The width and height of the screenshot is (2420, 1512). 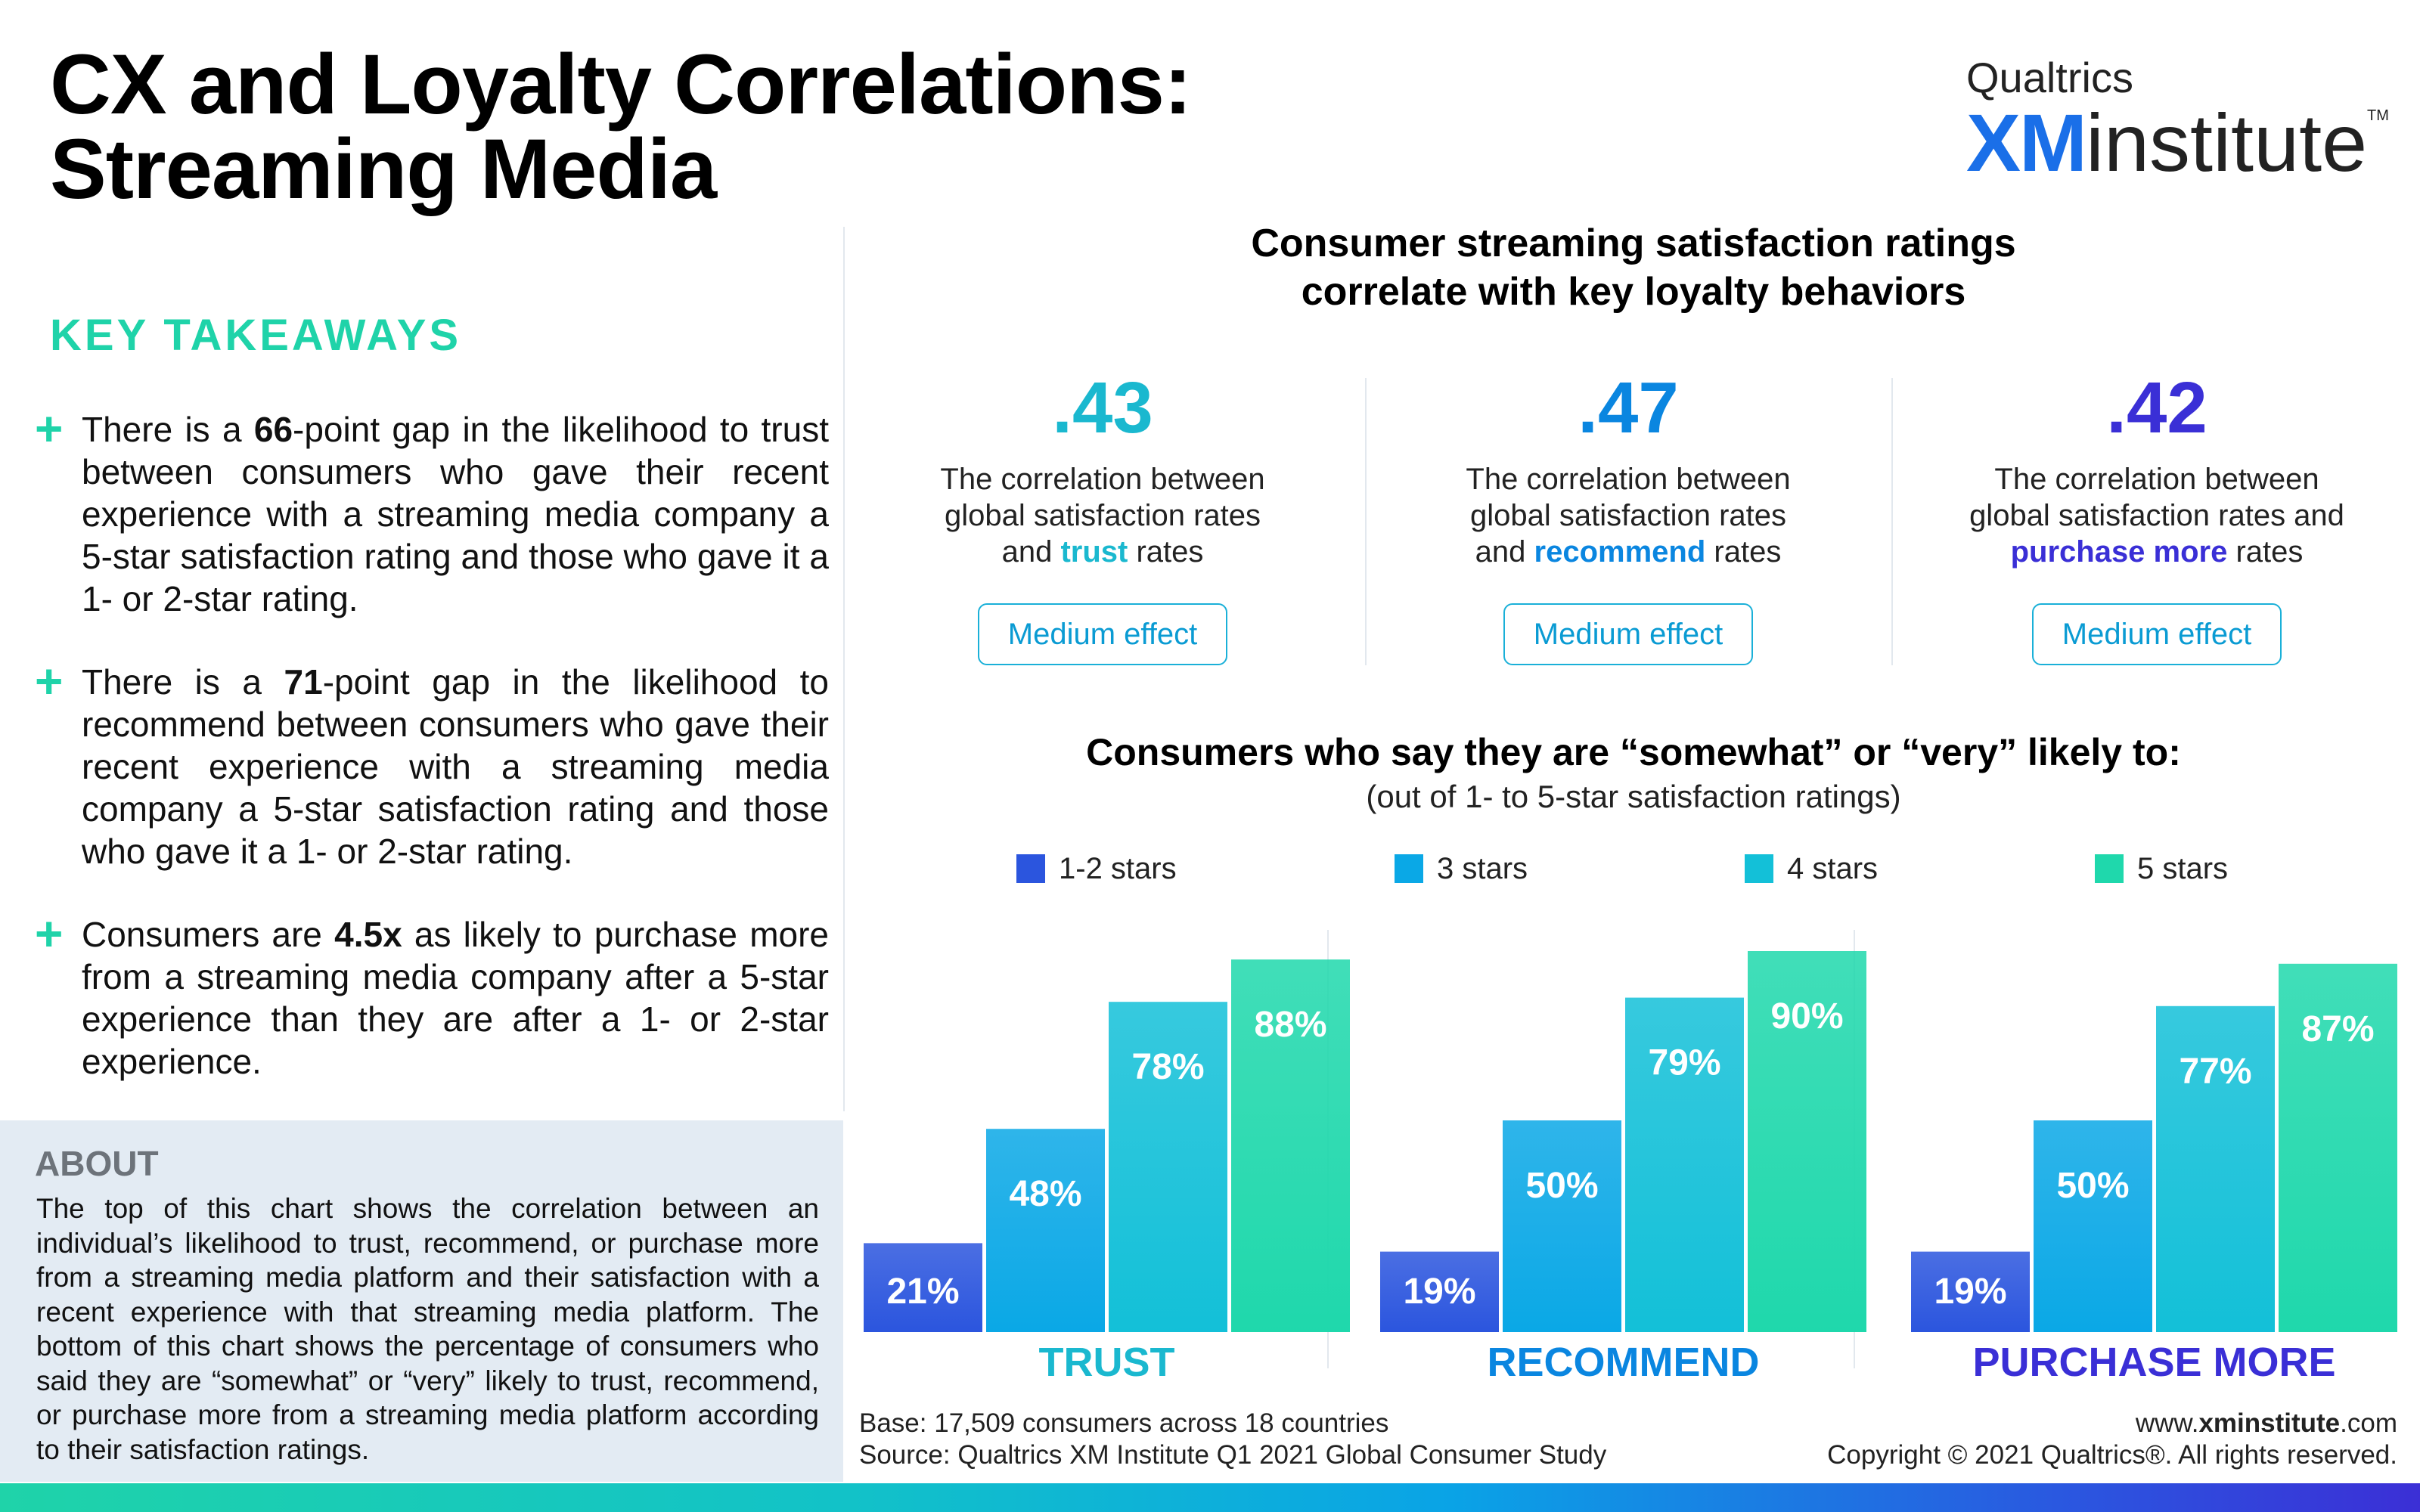 What do you see at coordinates (1290, 1145) in the screenshot?
I see `bar-trust-5-stars` at bounding box center [1290, 1145].